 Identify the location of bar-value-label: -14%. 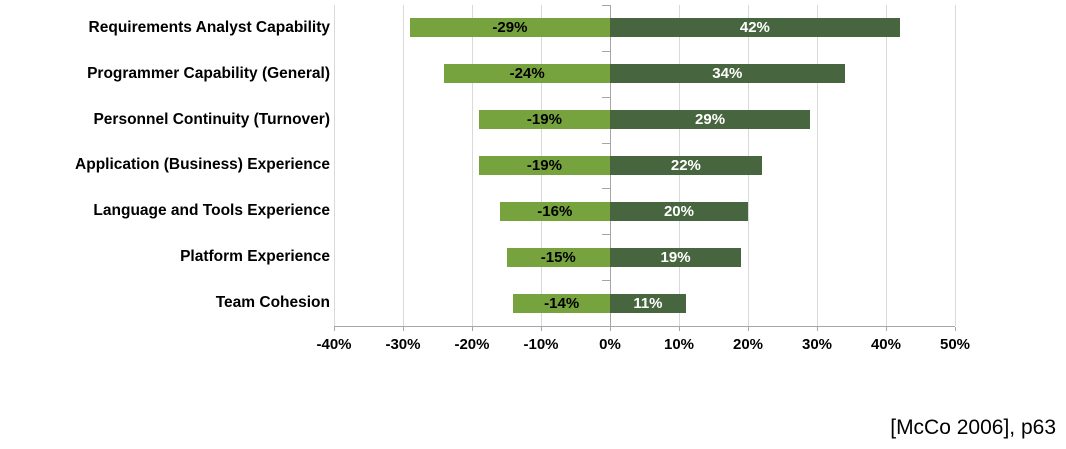
(562, 303).